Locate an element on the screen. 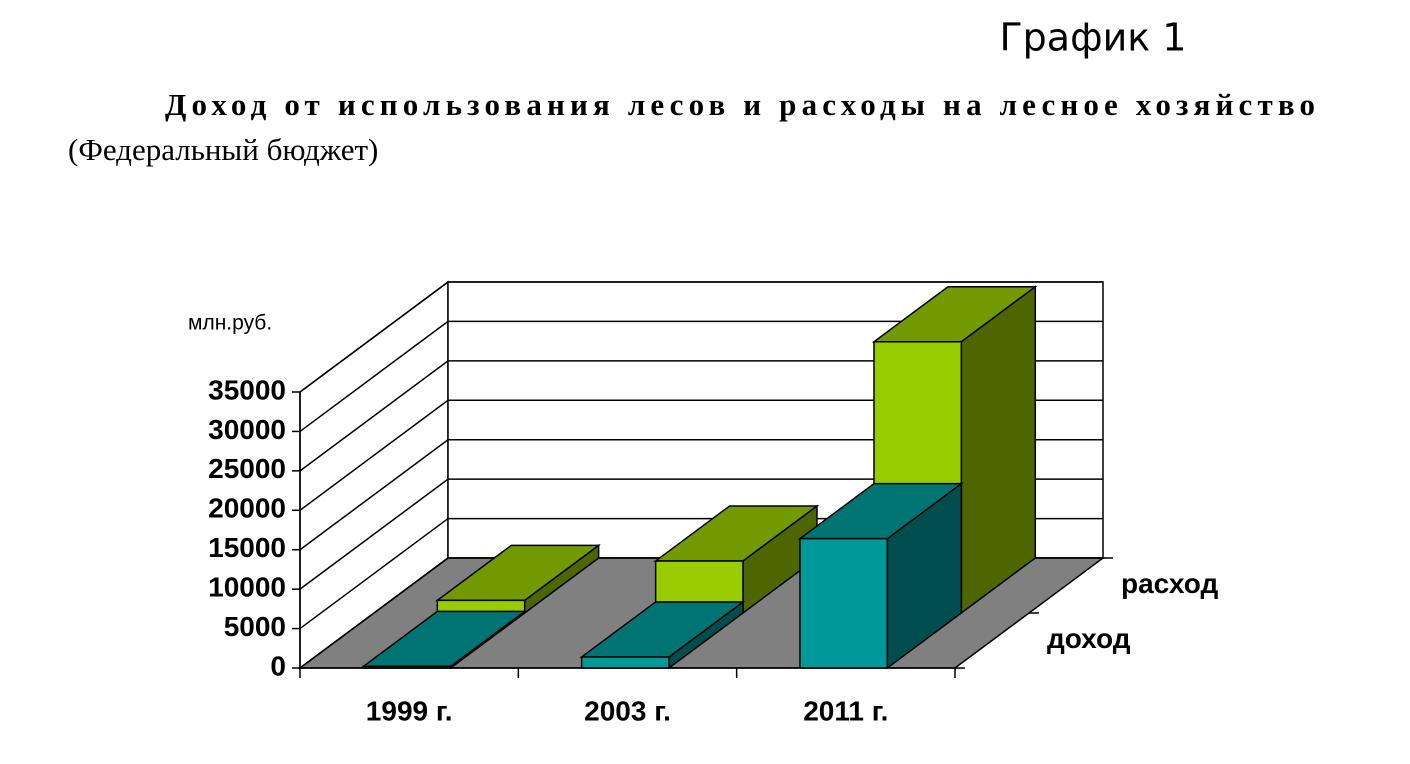 The height and width of the screenshot is (764, 1410). bar-side is located at coordinates (998, 450).